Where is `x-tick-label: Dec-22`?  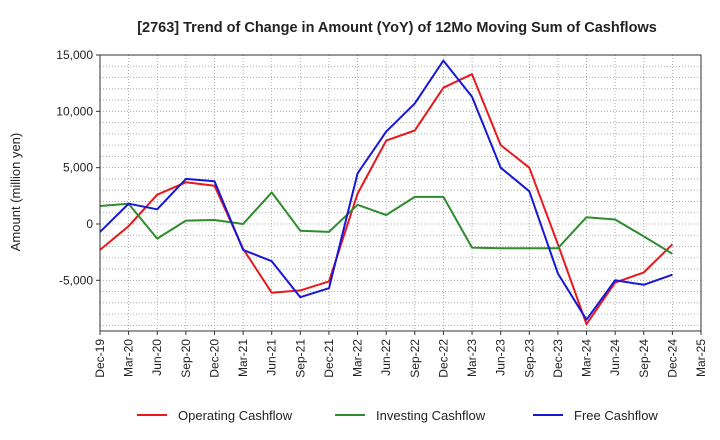 x-tick-label: Dec-22 is located at coordinates (443, 358).